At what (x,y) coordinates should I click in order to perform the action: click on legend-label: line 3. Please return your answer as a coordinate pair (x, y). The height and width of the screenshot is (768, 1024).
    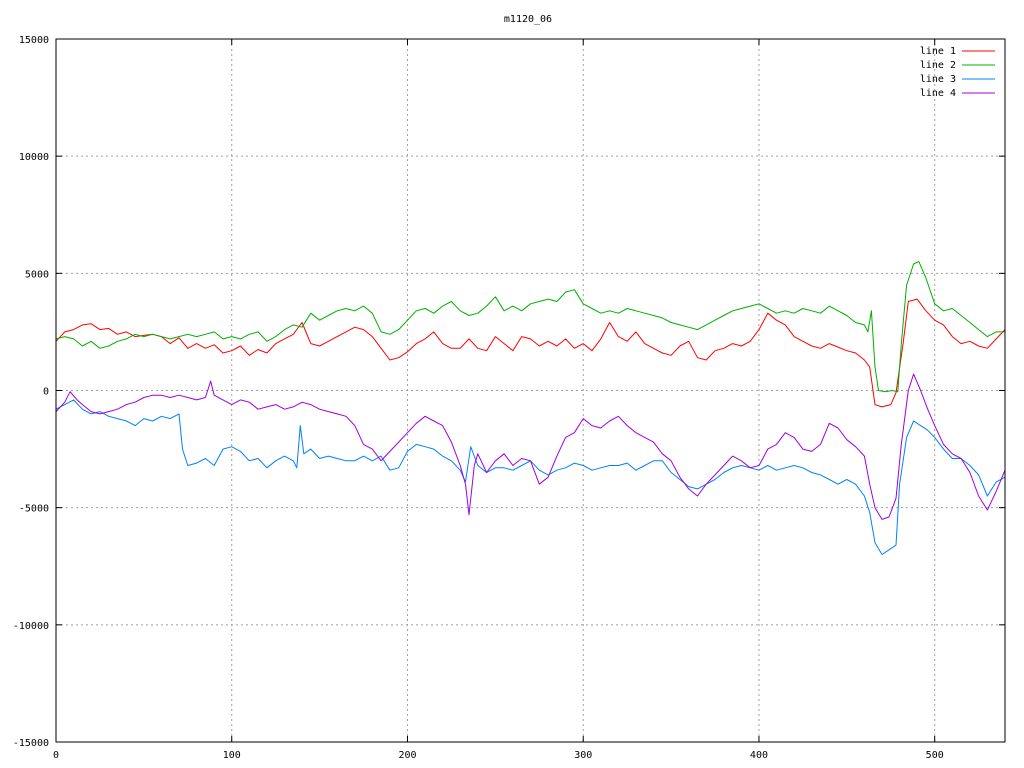
    Looking at the image, I should click on (938, 79).